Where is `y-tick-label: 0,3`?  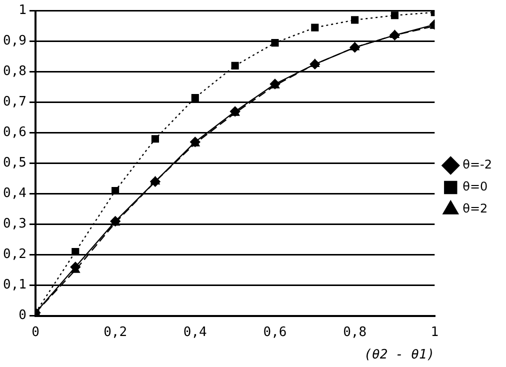
y-tick-label: 0,3 is located at coordinates (14, 224).